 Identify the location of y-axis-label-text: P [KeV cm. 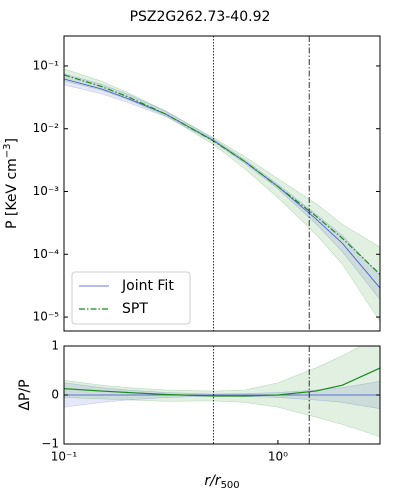
(12, 193).